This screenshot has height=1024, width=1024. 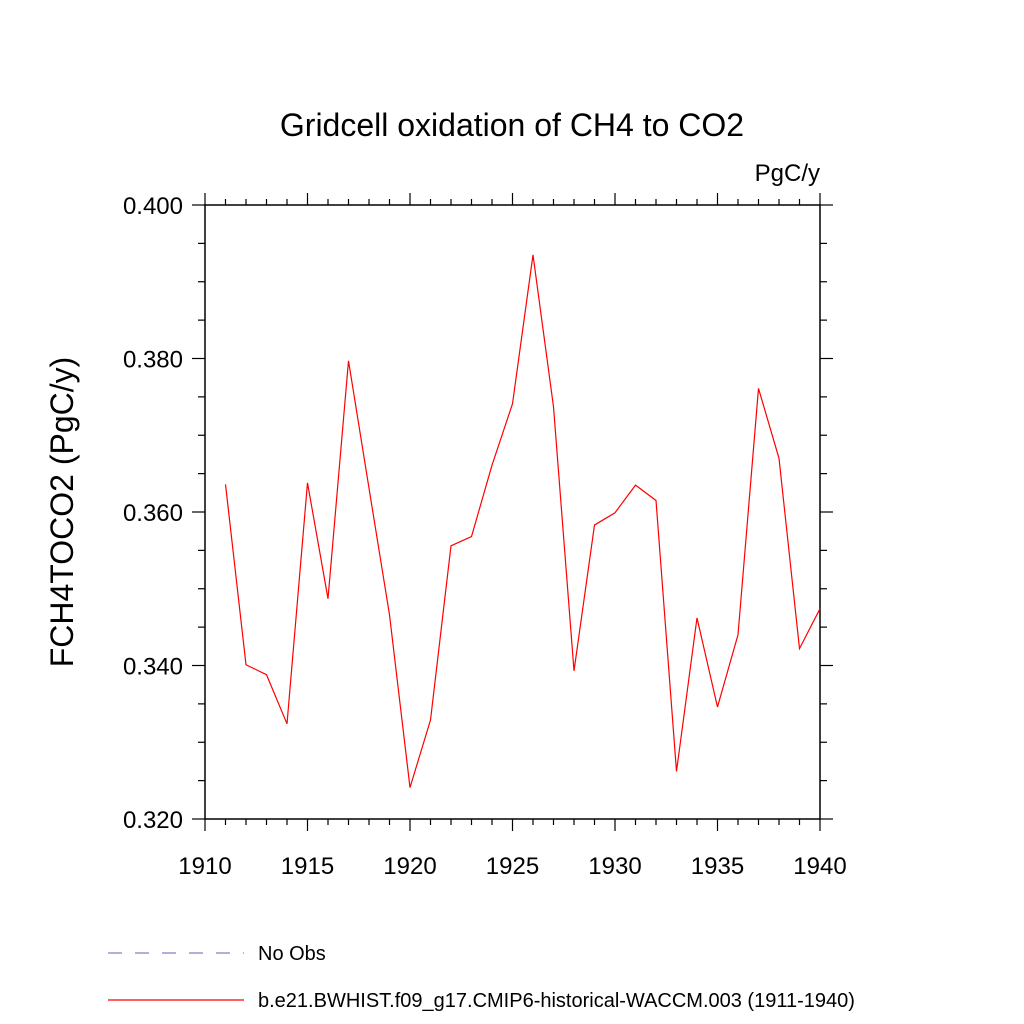 I want to click on x-tick-label: 1940, so click(x=819, y=866).